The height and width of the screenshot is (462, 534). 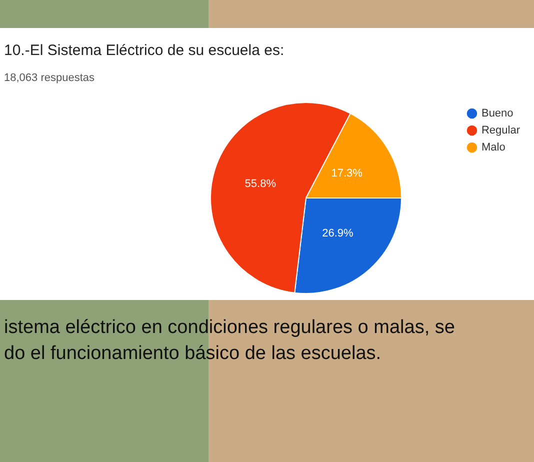 What do you see at coordinates (193, 354) in the screenshot?
I see `text: do el funcionamiento básico de las escuelas.` at bounding box center [193, 354].